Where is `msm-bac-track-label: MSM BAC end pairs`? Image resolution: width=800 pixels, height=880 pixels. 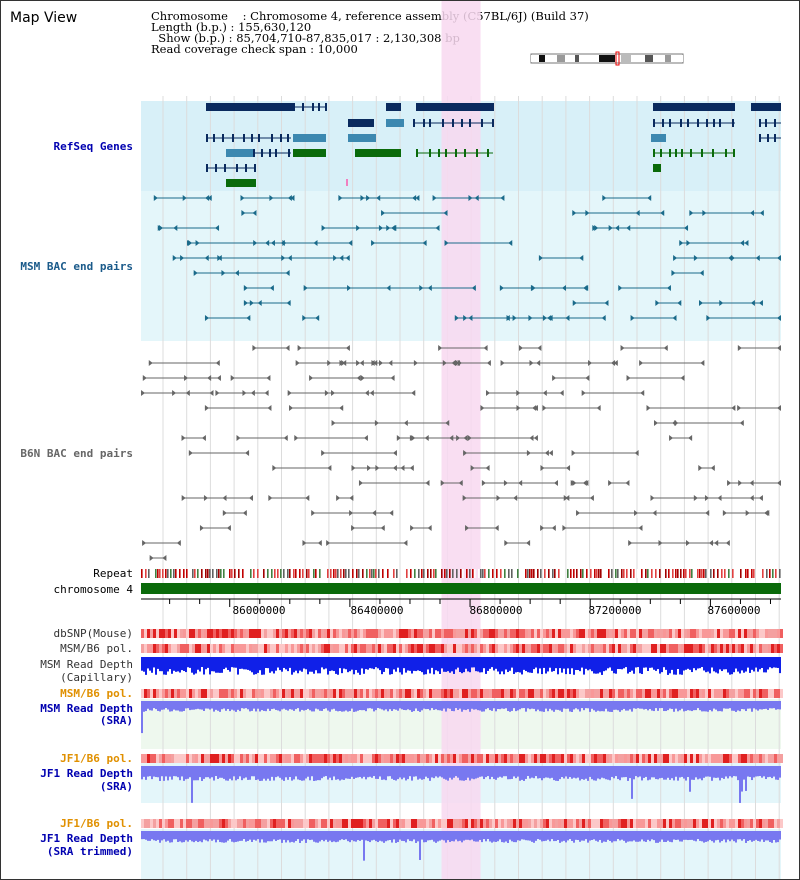
msm-bac-track-label: MSM BAC end pairs is located at coordinates (76, 266).